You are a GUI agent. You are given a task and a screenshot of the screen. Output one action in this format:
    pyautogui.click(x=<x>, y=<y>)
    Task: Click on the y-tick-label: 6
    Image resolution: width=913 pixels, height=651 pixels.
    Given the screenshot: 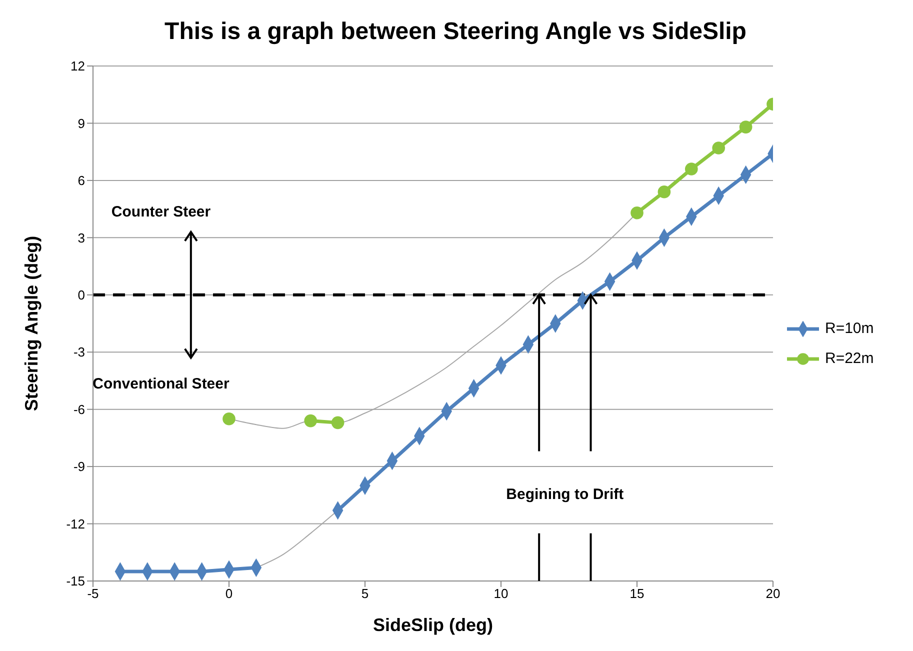 What is the action you would take?
    pyautogui.click(x=81, y=180)
    